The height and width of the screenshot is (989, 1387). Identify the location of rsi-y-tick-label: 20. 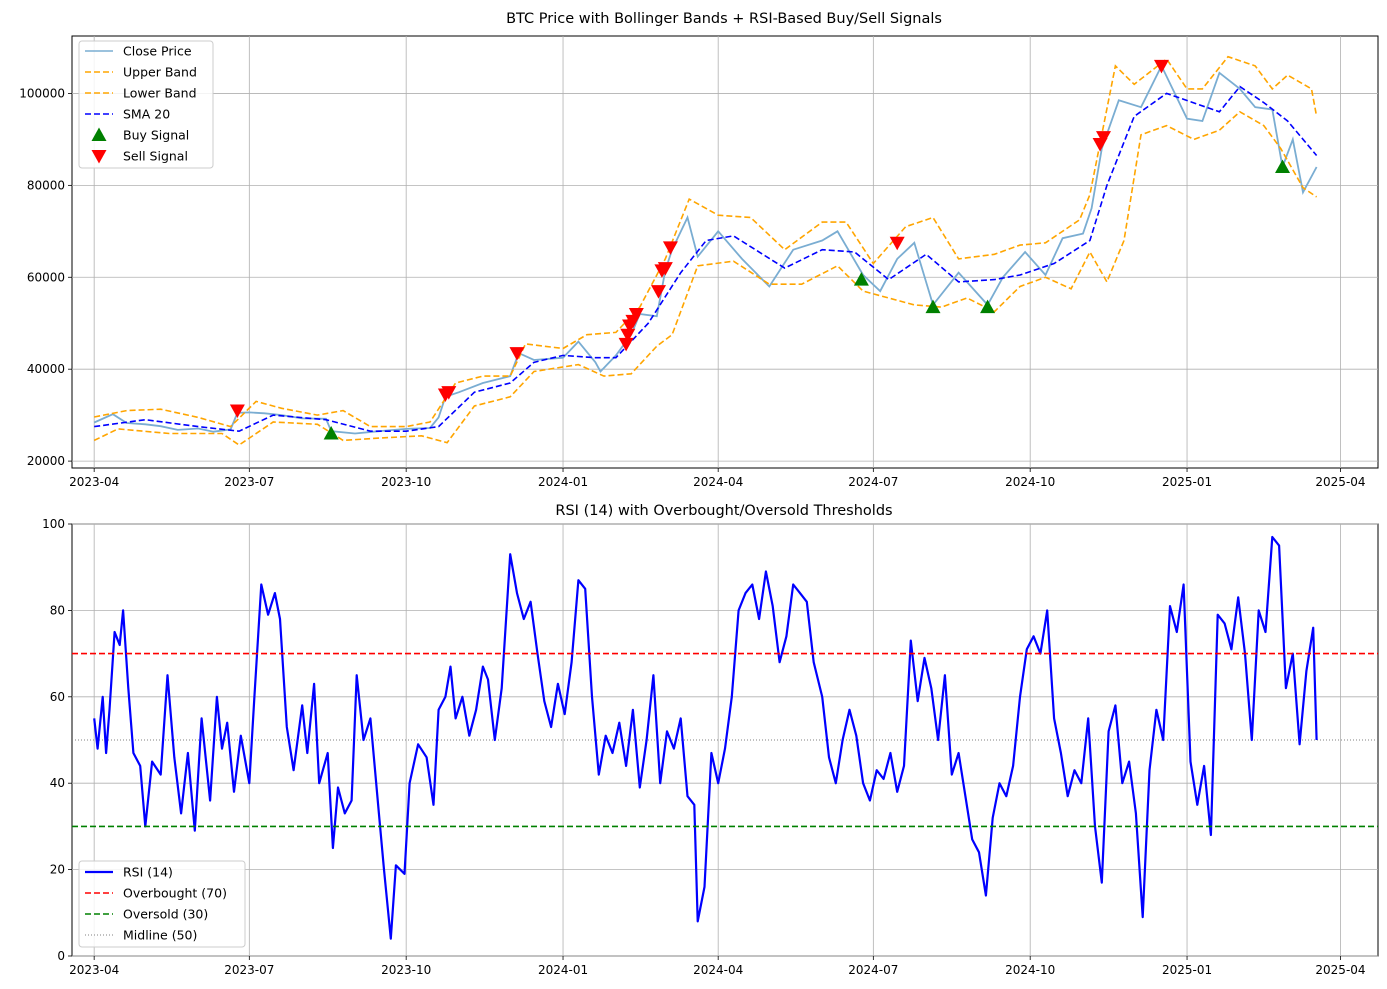
(57, 870).